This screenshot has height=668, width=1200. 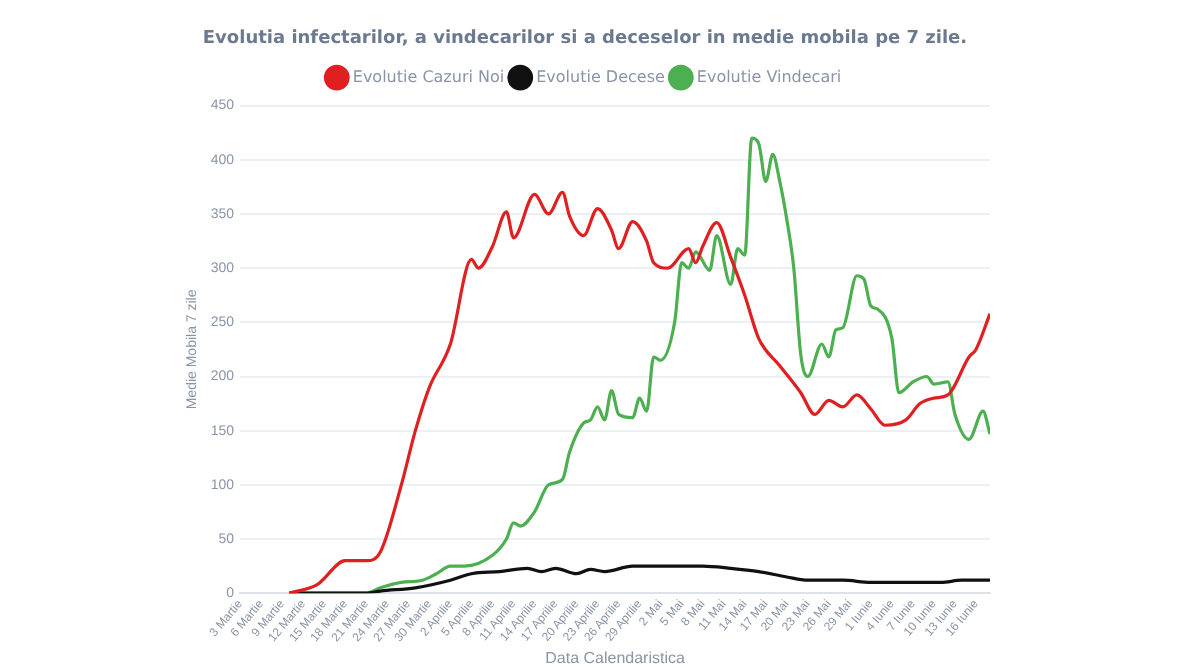 What do you see at coordinates (600, 76) in the screenshot?
I see `legend-label: Evolutie Decese` at bounding box center [600, 76].